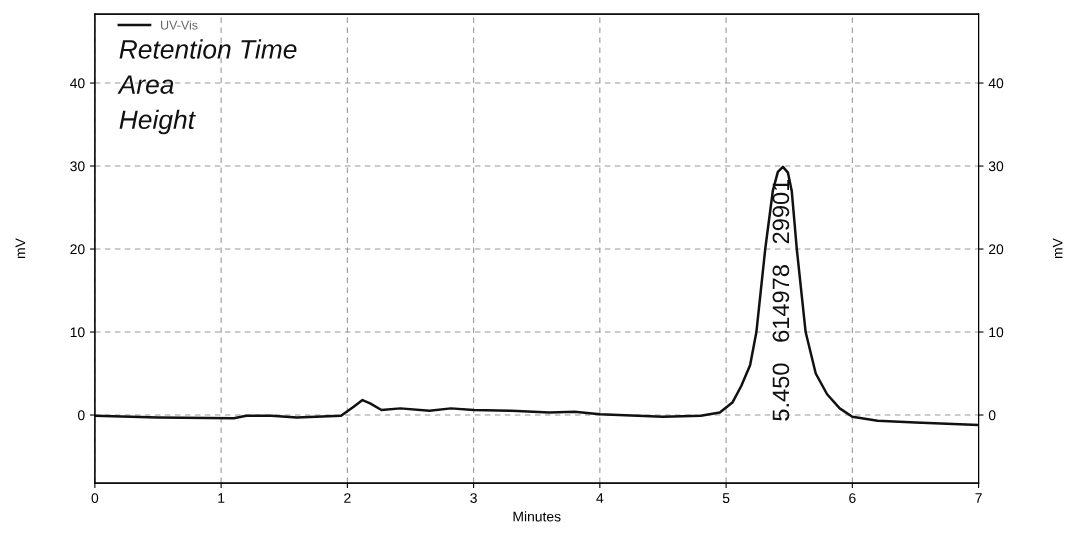 The width and height of the screenshot is (1066, 544). I want to click on y-tick-label: 10, so click(77, 332).